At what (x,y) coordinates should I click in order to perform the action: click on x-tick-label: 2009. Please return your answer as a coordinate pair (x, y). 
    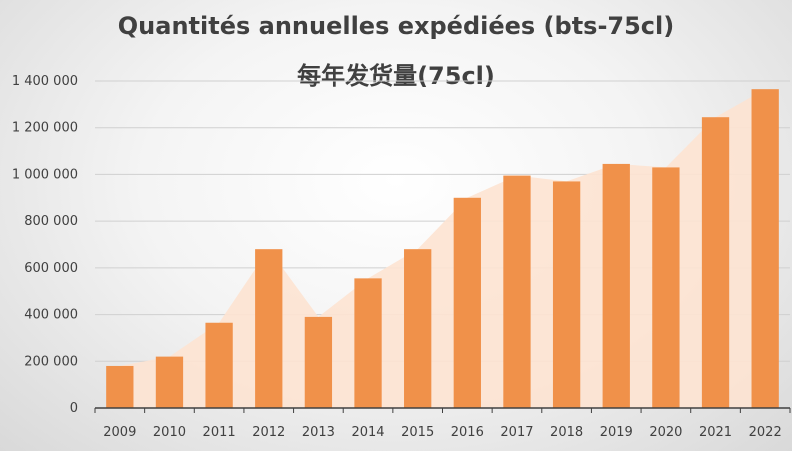
    Looking at the image, I should click on (119, 432).